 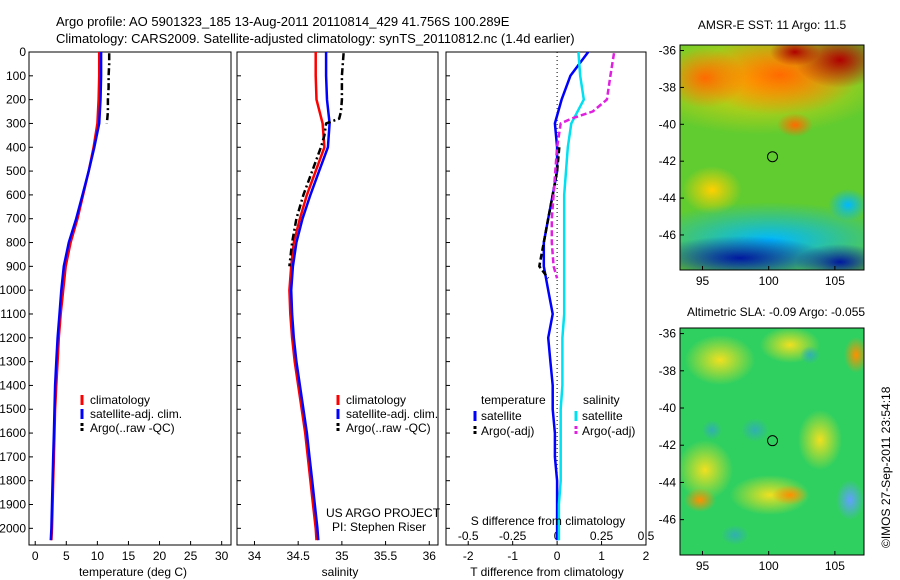 I want to click on difference-axis-label: T difference from climatology, so click(x=547, y=572).